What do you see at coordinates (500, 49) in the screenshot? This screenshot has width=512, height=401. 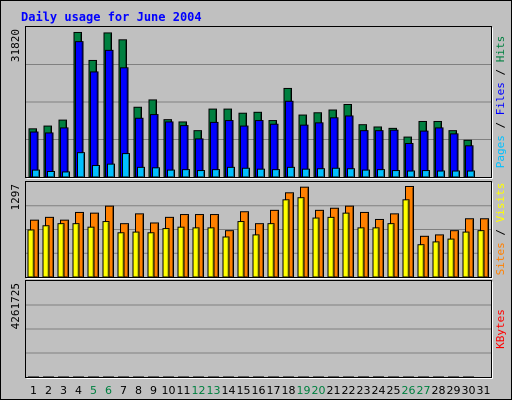 I see `top-legend-item: Hits` at bounding box center [500, 49].